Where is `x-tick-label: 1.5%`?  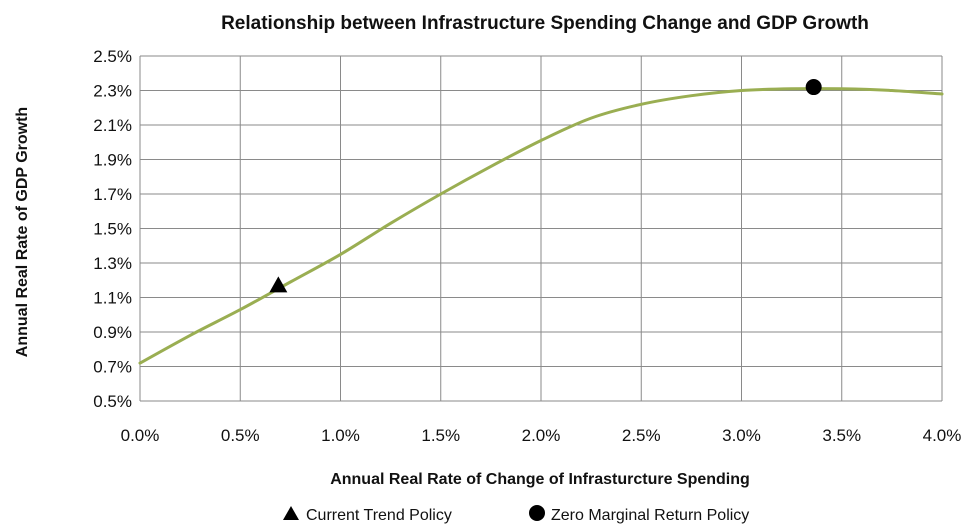 x-tick-label: 1.5% is located at coordinates (440, 435).